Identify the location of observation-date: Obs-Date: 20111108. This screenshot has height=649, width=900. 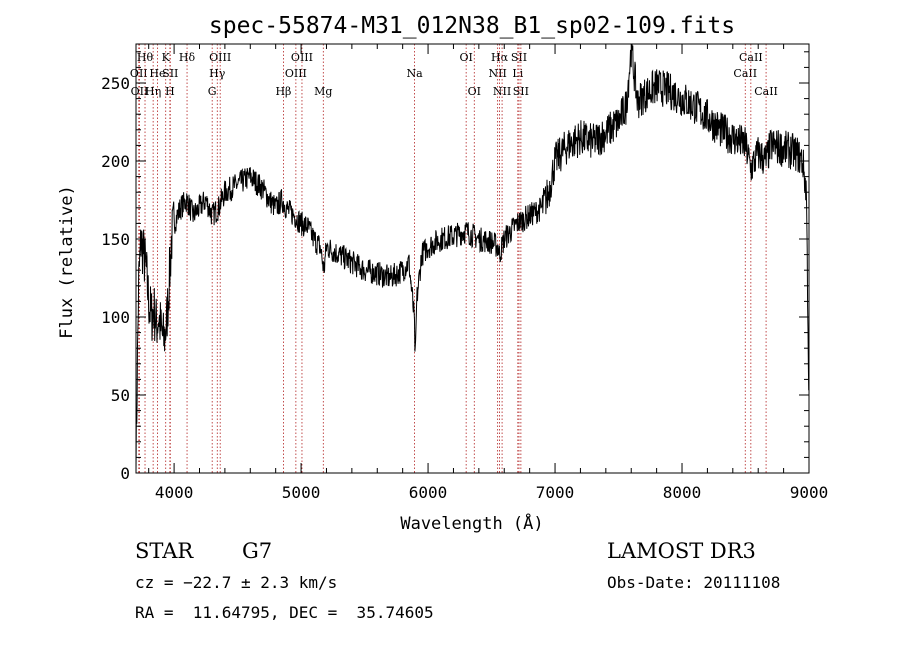
(694, 582).